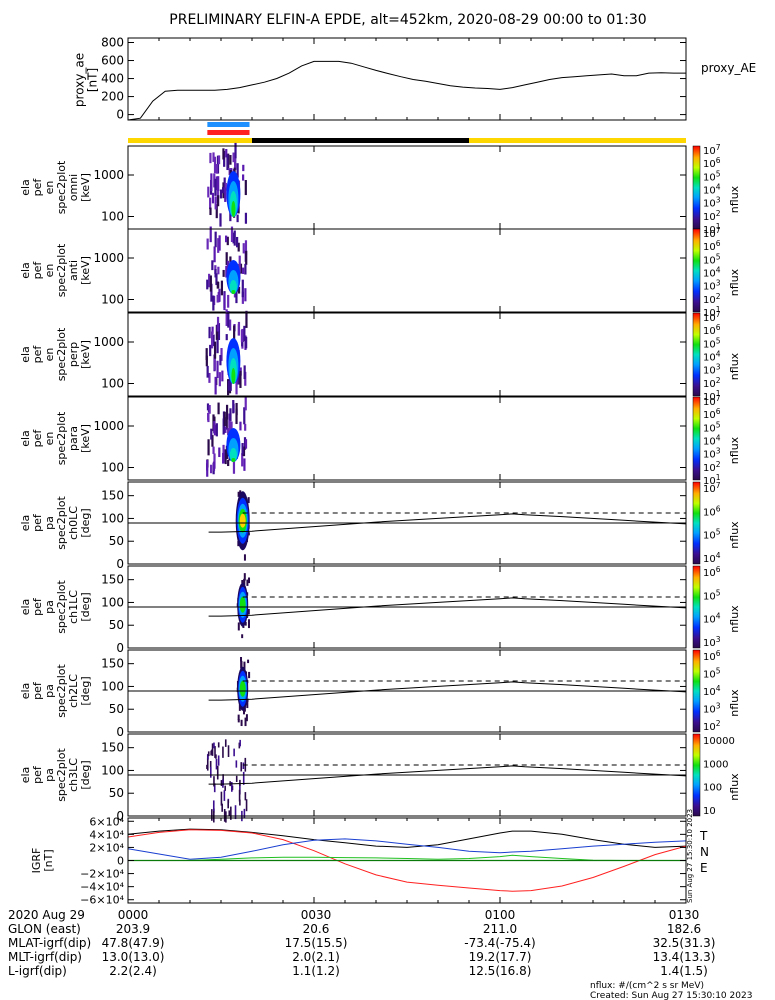  Describe the element at coordinates (712, 396) in the screenshot. I see `colorbar-tick-label: 10¹` at that location.